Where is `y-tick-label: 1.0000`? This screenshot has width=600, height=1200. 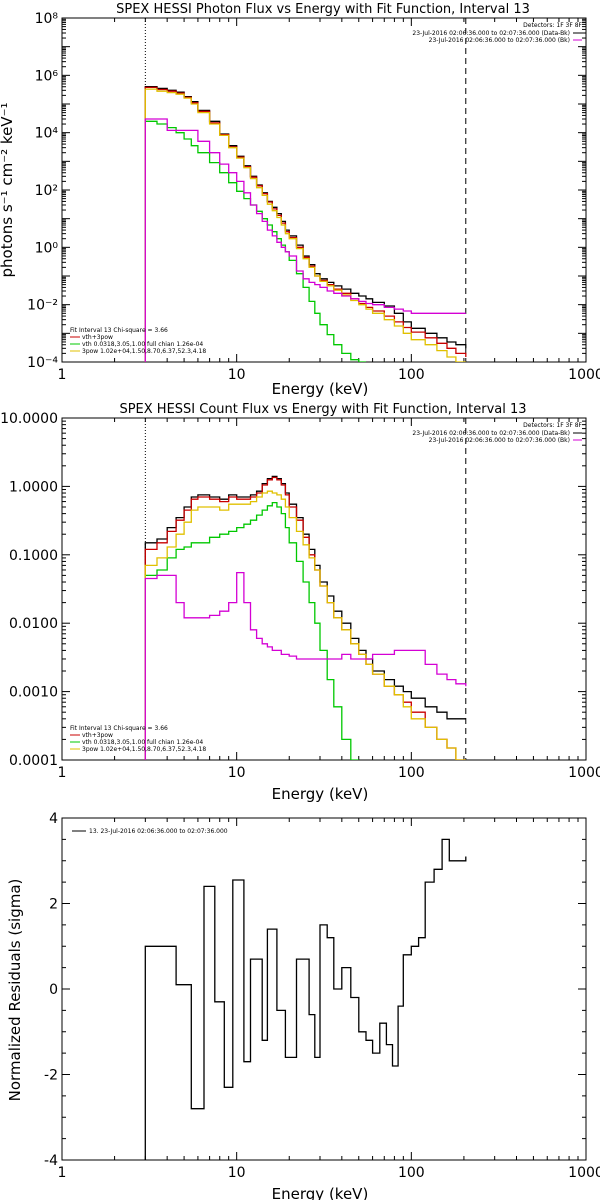
y-tick-label: 1.0000 is located at coordinates (33, 487).